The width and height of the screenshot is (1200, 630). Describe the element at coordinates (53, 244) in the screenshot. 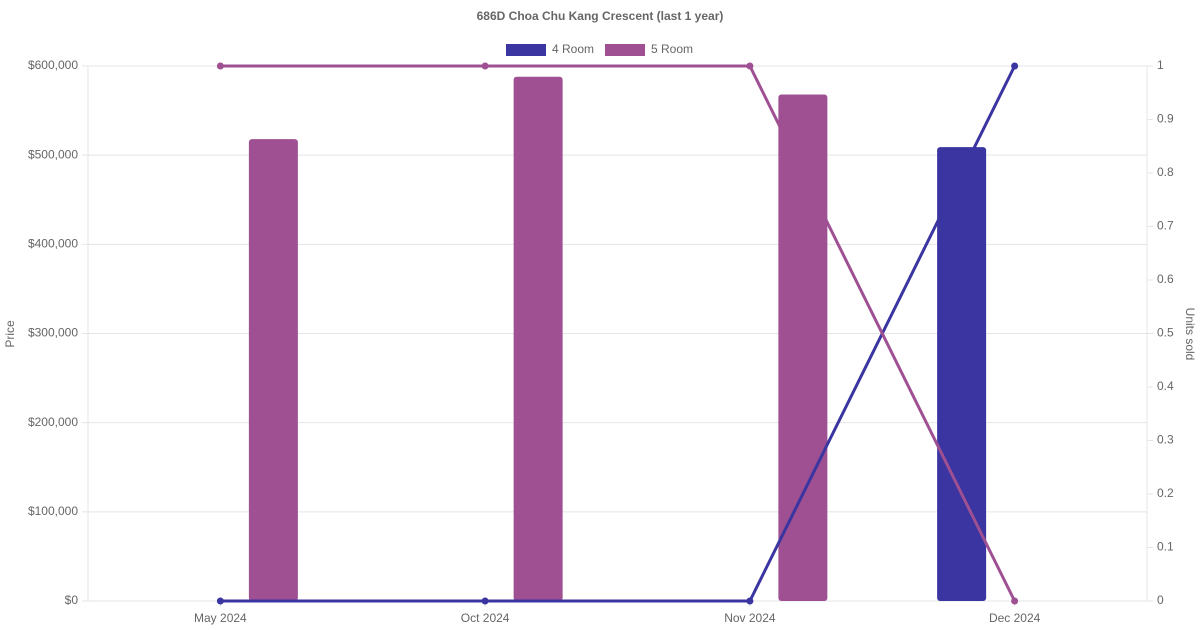

I see `y-tick-label: $400,000` at that location.